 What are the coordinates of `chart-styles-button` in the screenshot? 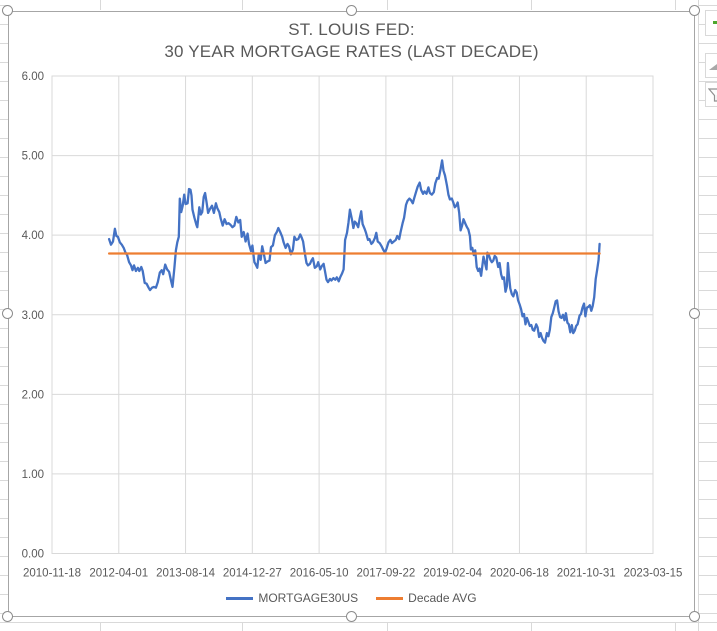 It's located at (711, 65).